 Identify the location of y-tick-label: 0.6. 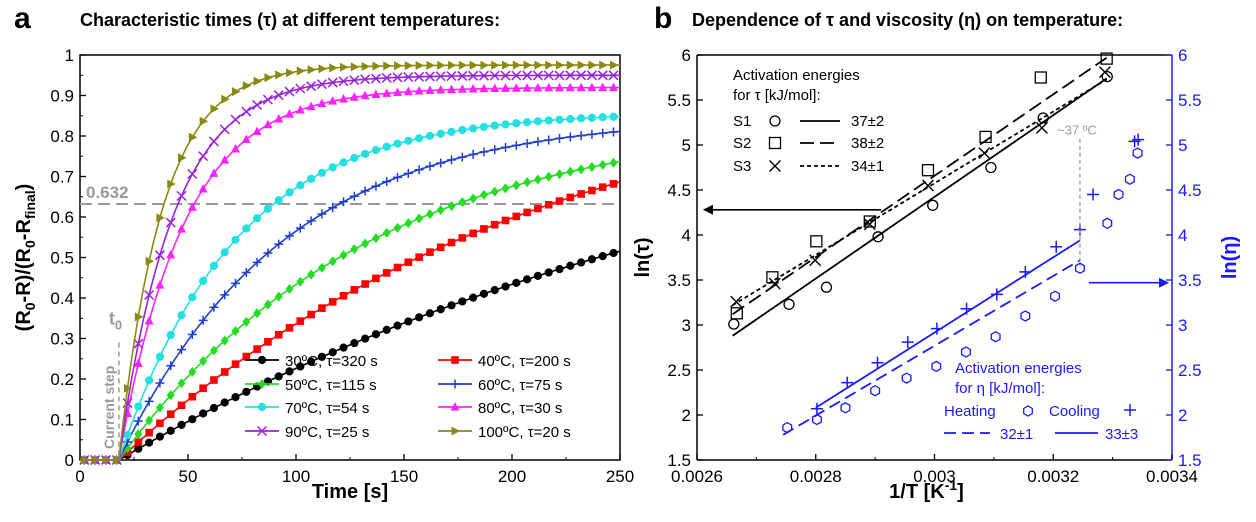
(62, 217).